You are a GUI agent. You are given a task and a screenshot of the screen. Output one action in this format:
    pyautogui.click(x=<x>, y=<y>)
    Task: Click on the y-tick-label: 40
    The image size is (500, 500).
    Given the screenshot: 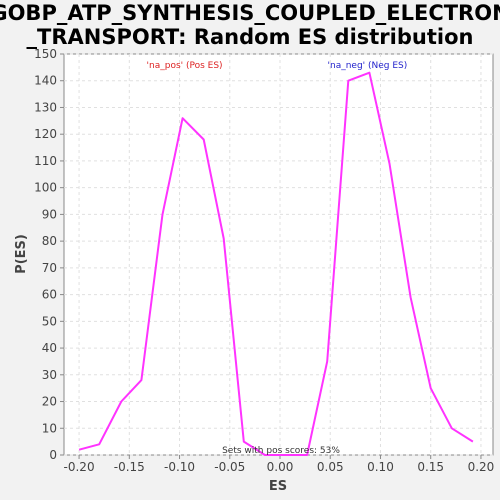 What is the action you would take?
    pyautogui.click(x=49, y=348)
    